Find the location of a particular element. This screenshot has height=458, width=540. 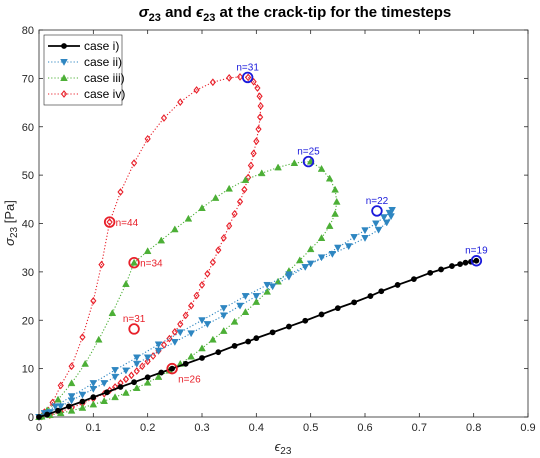

annotation-label: n=19 is located at coordinates (476, 251).